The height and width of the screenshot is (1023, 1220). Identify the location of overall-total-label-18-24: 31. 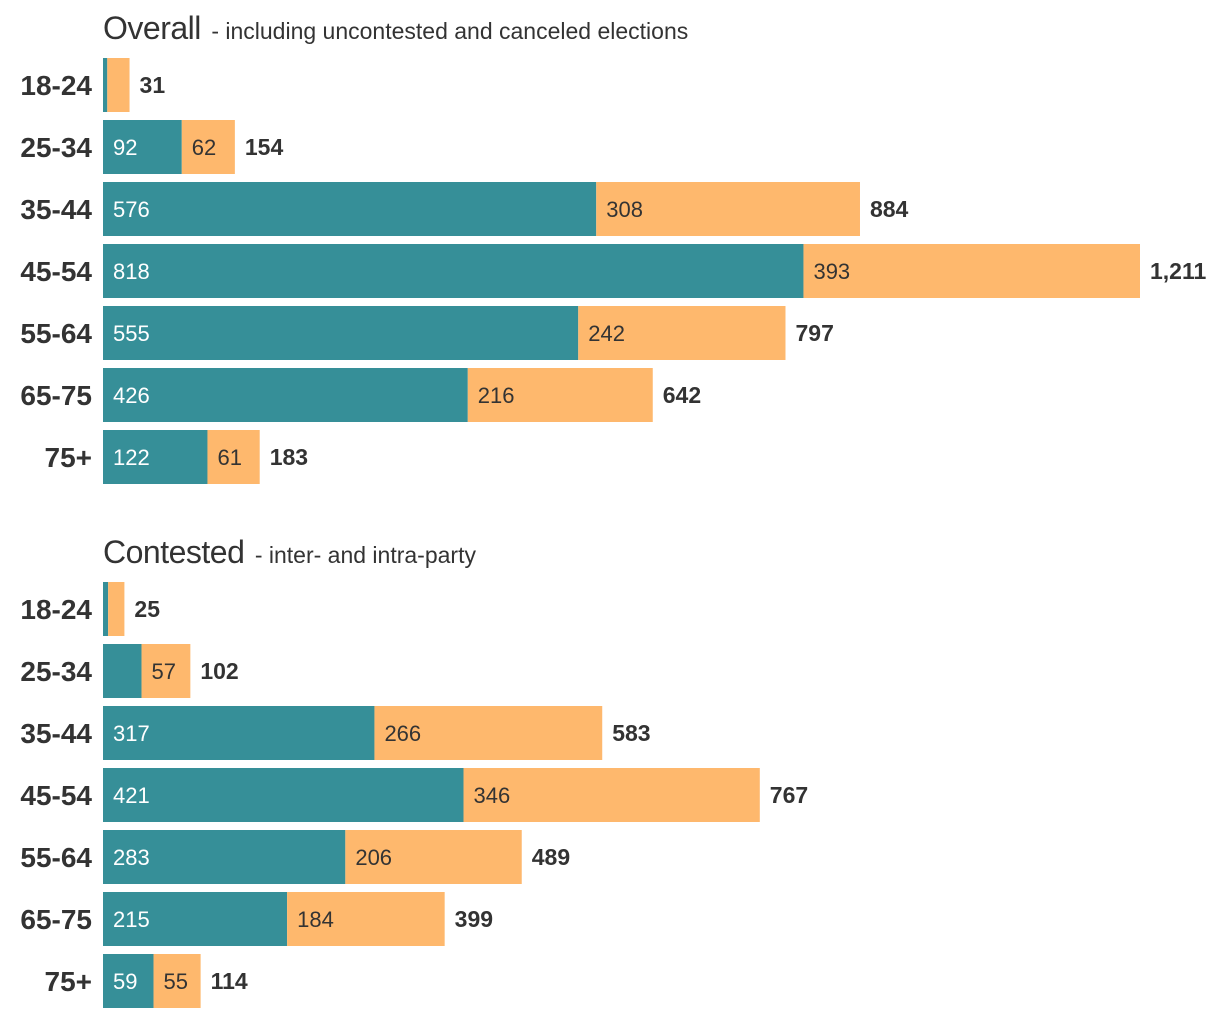
(153, 85).